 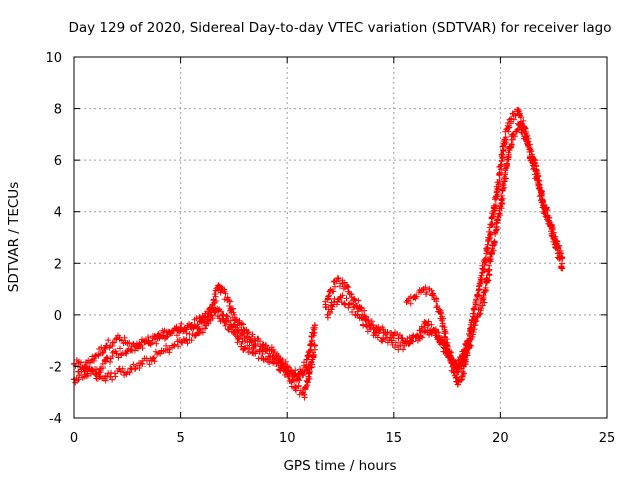 What do you see at coordinates (506, 245) in the screenshot?
I see `series-track-g` at bounding box center [506, 245].